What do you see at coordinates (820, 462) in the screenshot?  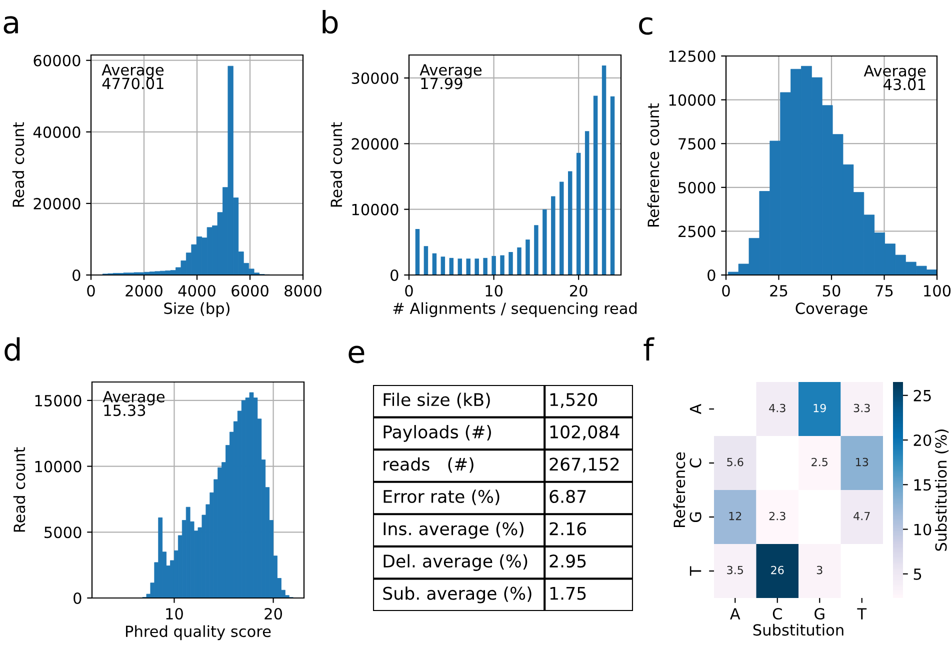 I see `data-label: 2.5` at bounding box center [820, 462].